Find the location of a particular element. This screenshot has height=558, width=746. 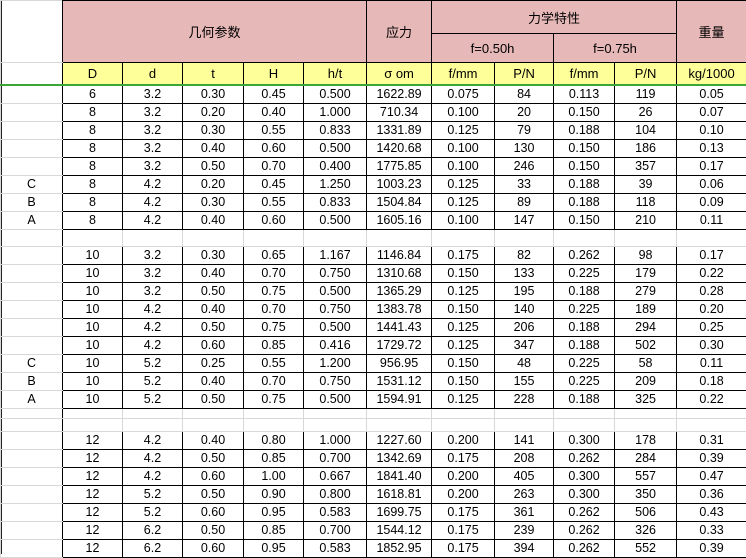

cell-d: 3.2 is located at coordinates (153, 148).